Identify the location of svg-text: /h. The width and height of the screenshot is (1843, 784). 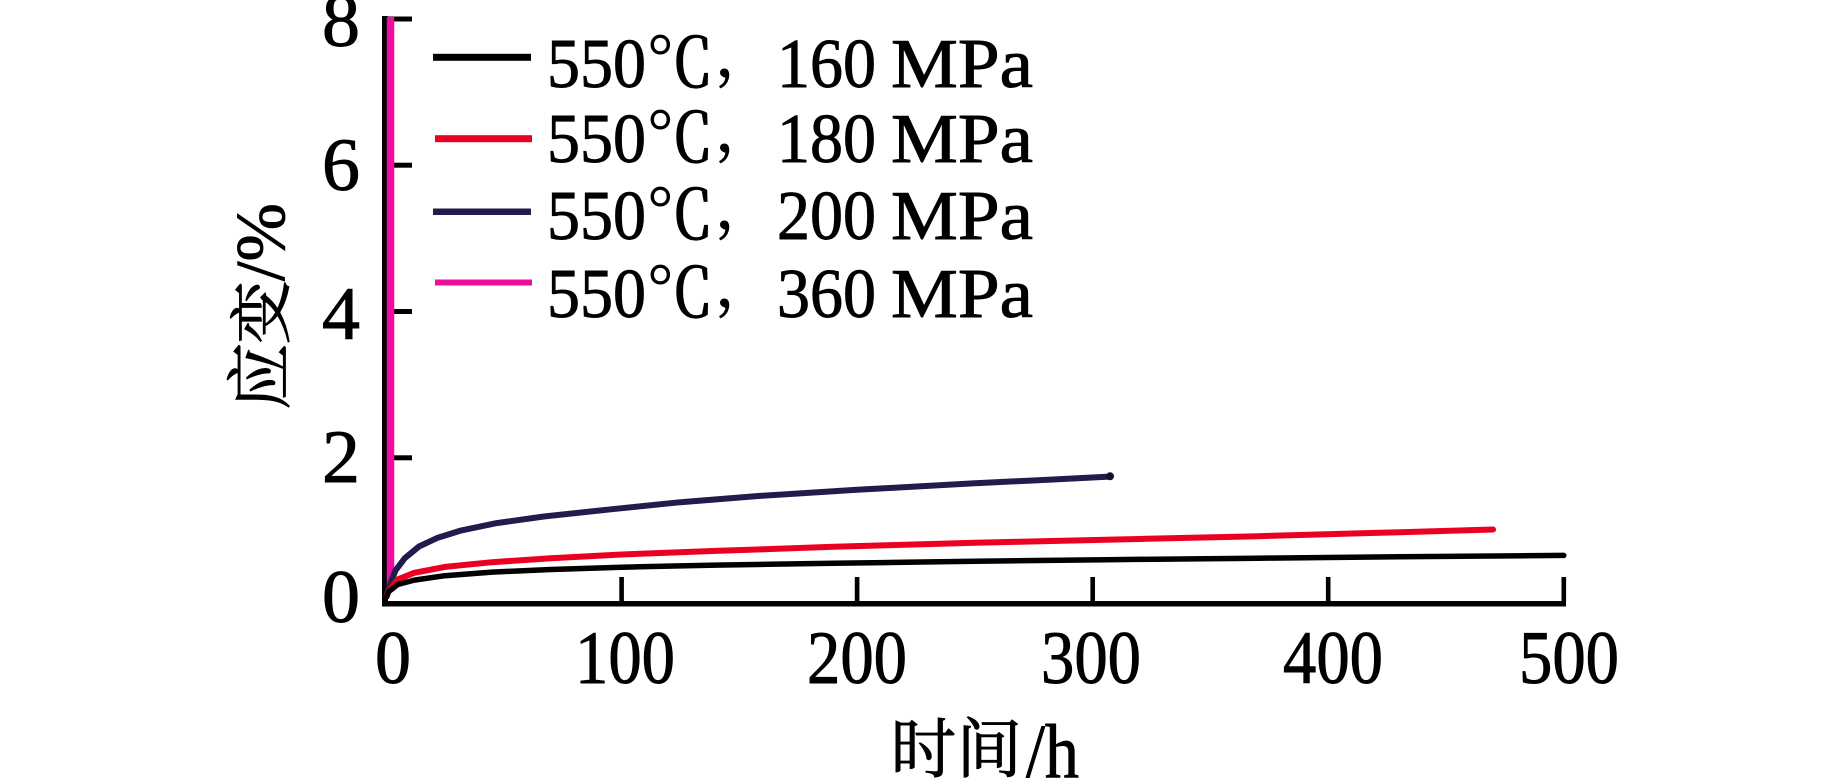
(1052, 744).